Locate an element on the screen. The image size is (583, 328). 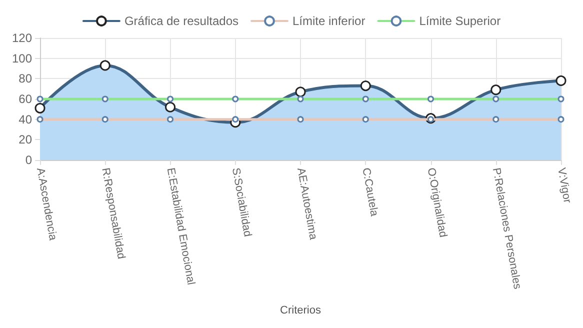
y-tick-label: 60 is located at coordinates (25, 99).